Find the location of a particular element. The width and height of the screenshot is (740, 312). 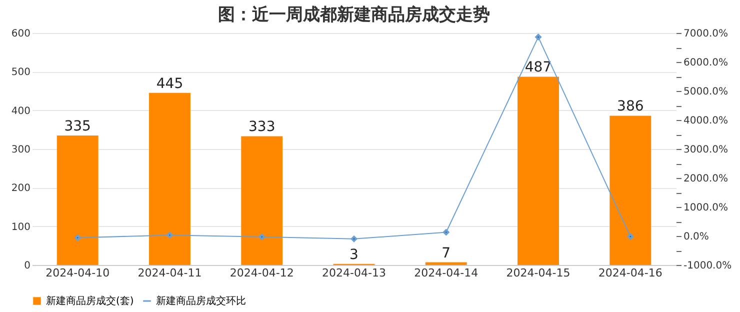

chart-title: 图：近一周成都新建商品房成交走势 is located at coordinates (354, 15).